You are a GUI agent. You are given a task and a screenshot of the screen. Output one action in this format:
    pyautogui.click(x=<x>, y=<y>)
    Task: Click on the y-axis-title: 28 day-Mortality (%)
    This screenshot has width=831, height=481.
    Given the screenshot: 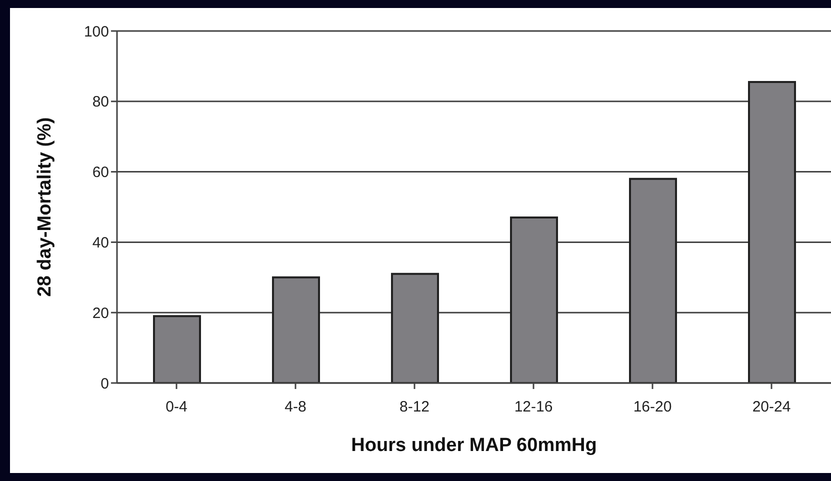 What is the action you would take?
    pyautogui.click(x=45, y=207)
    